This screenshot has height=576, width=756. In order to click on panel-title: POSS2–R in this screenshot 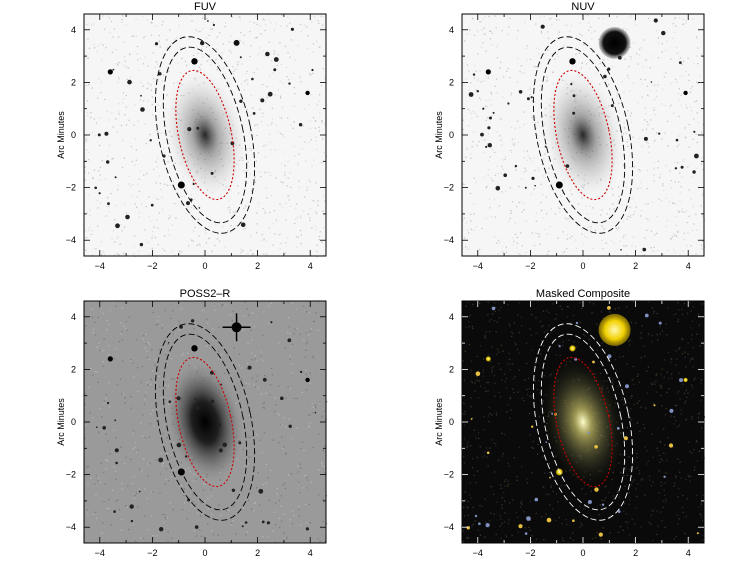, I will do `click(205, 294)`.